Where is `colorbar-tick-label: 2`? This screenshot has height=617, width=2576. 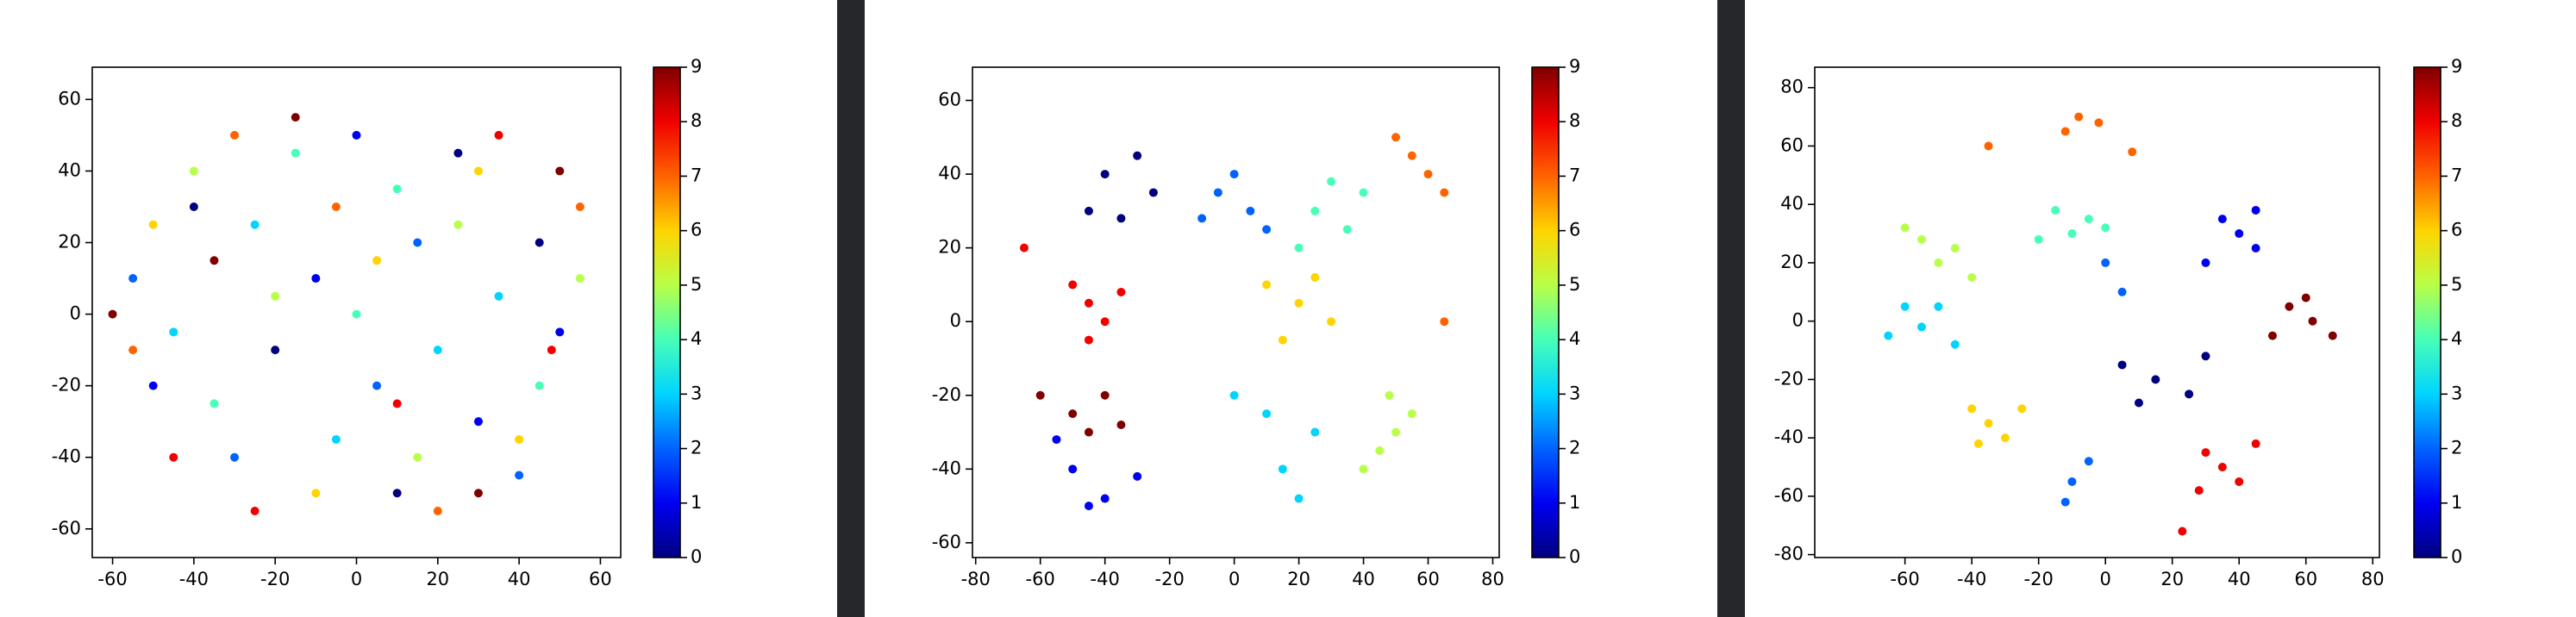 colorbar-tick-label: 2 is located at coordinates (2456, 448).